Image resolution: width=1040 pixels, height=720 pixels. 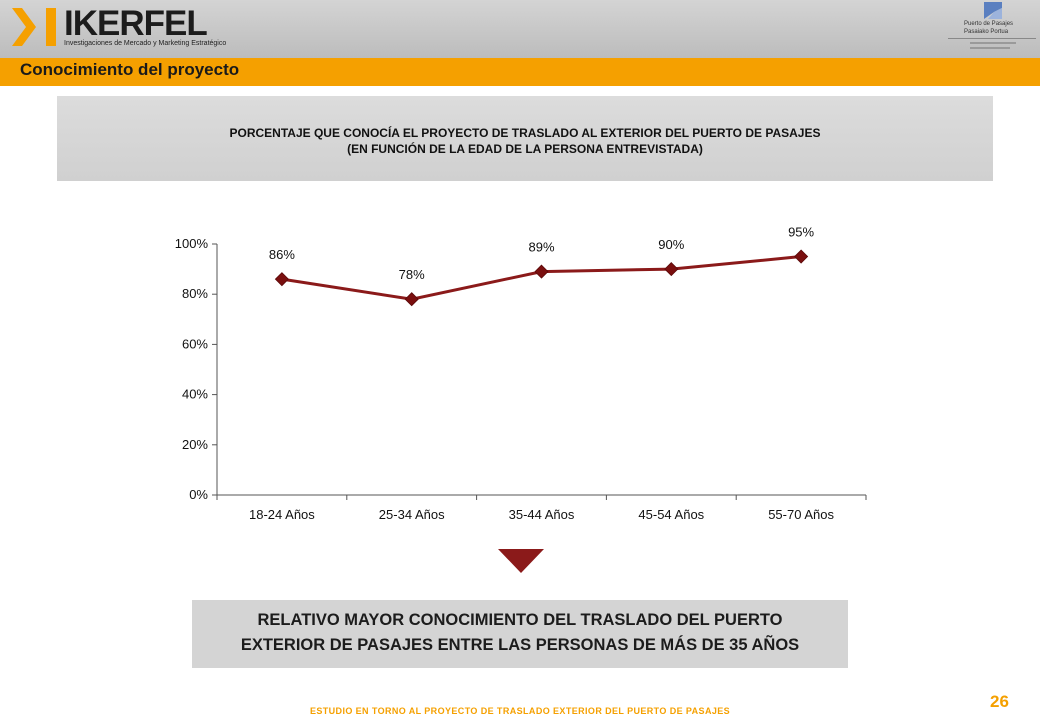 What do you see at coordinates (195, 343) in the screenshot?
I see `y-tick-label: 60%` at bounding box center [195, 343].